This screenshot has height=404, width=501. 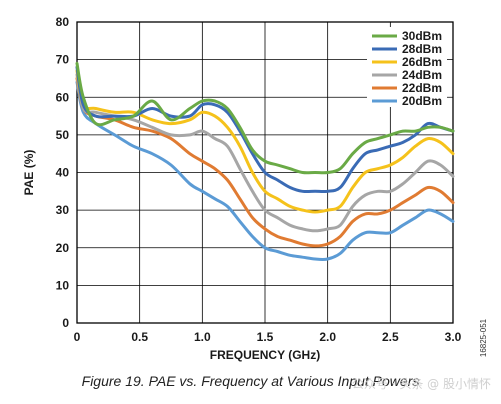 I want to click on y-tick-label: 0, so click(x=65, y=323).